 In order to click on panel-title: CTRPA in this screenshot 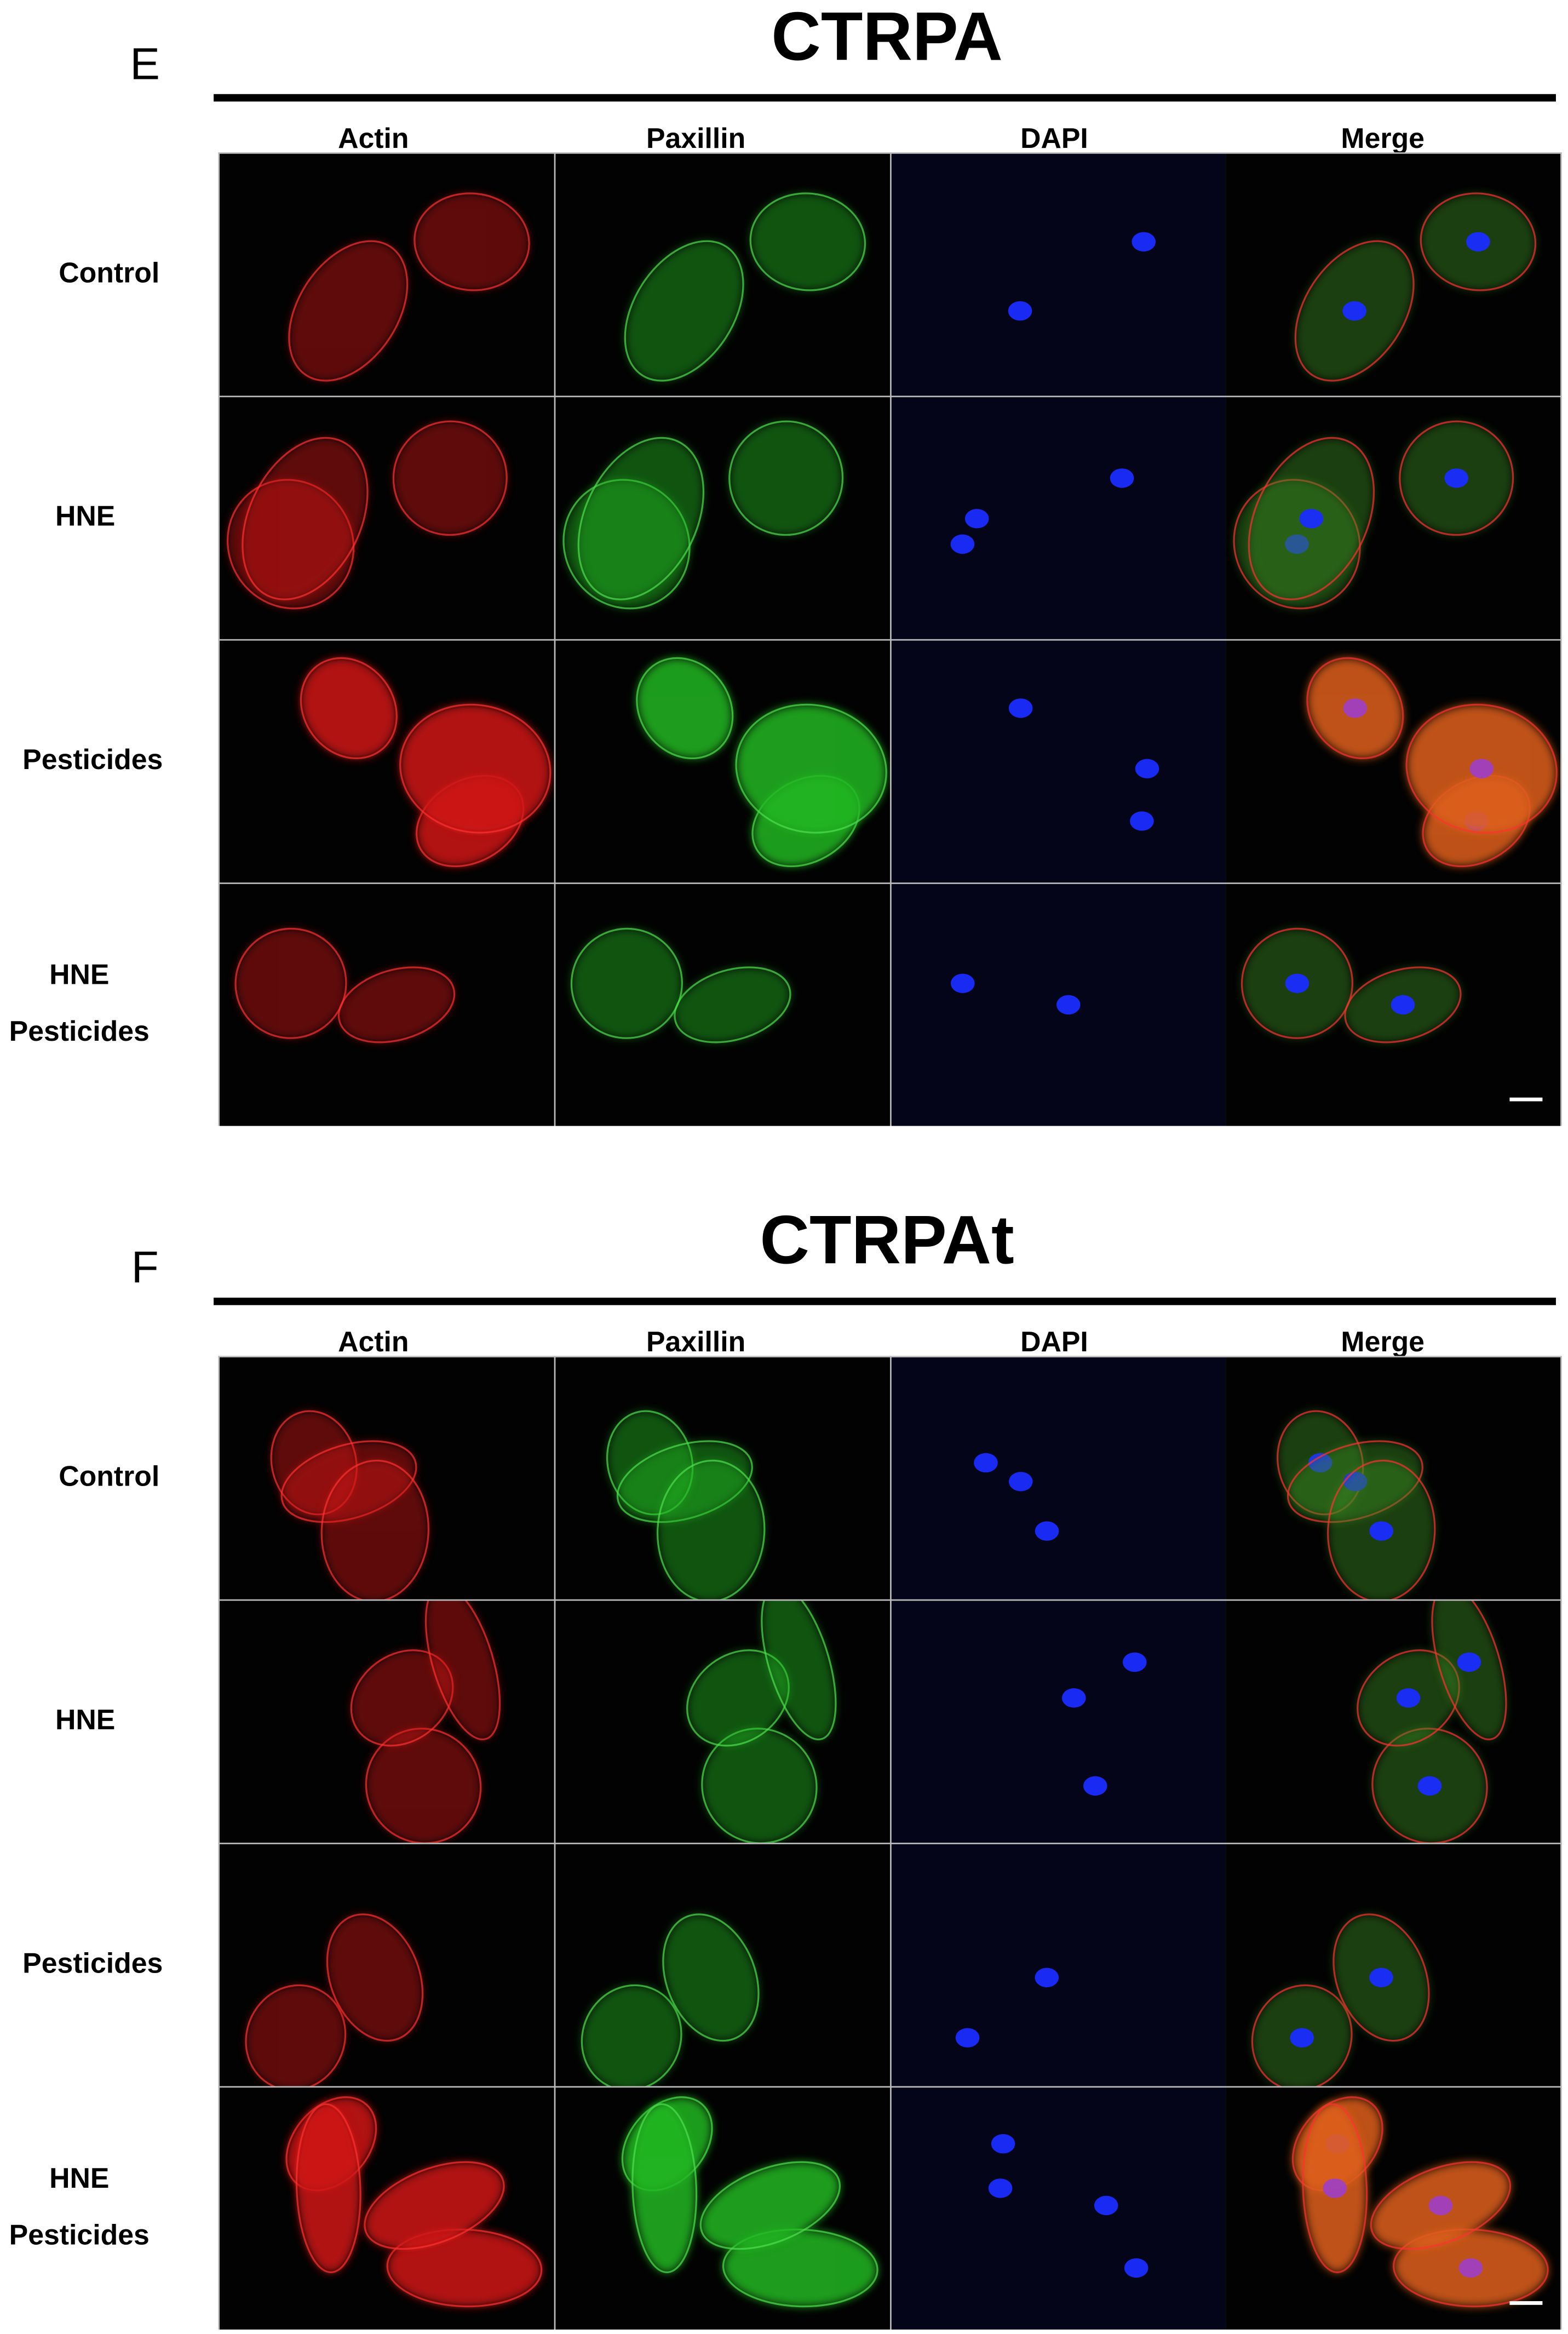, I will do `click(887, 37)`.